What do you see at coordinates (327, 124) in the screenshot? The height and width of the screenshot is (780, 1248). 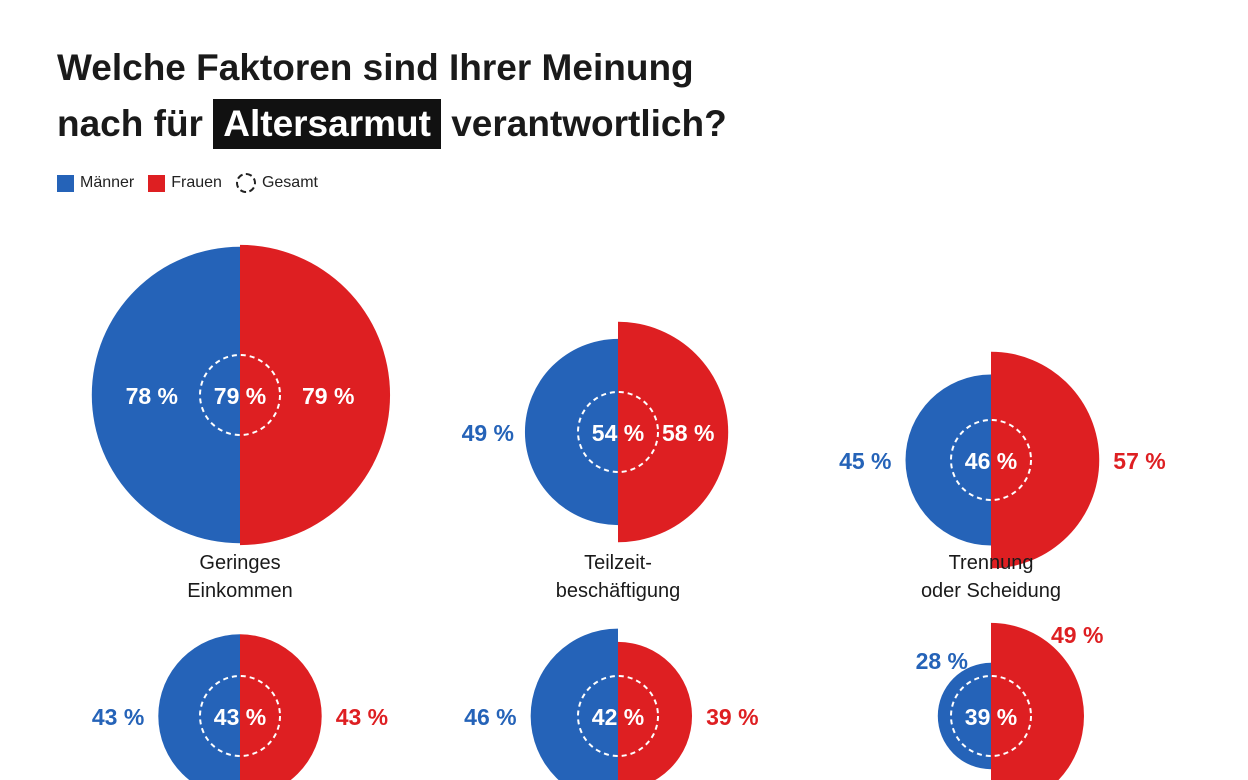 I see `title-highlight: Altersarmut` at bounding box center [327, 124].